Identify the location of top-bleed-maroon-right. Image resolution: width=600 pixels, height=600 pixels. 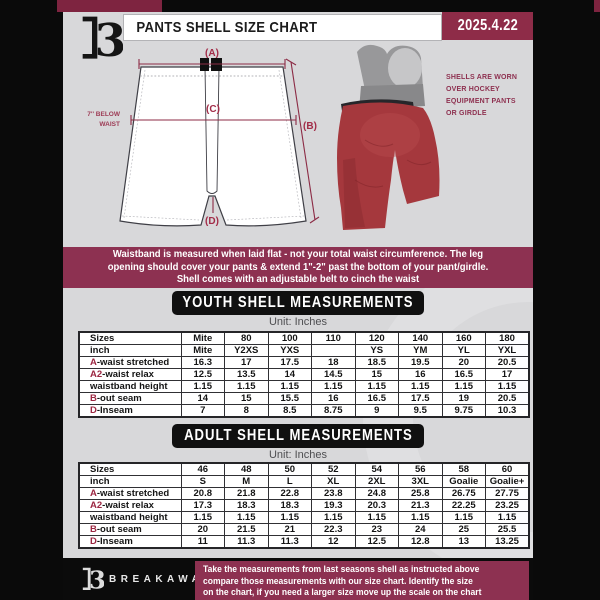
(597, 6).